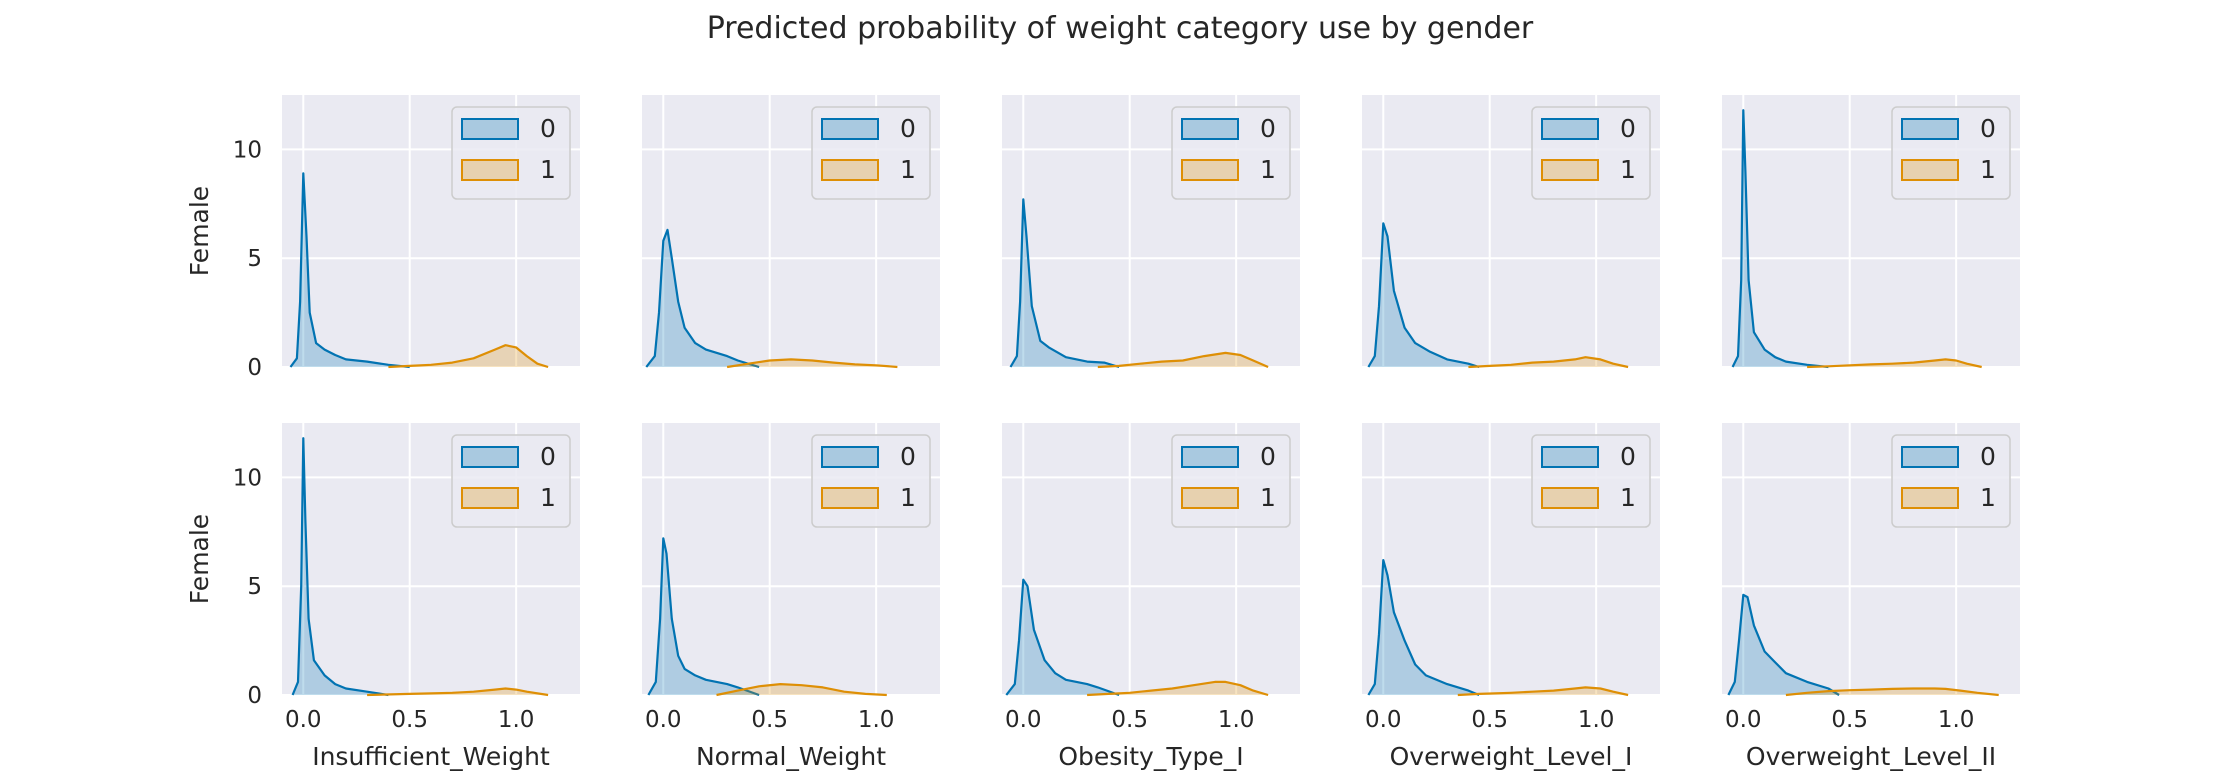 The height and width of the screenshot is (778, 2240). I want to click on panel-r1-c3: 0 1 0.0 0.5 1.0 Overweight_Level_I, so click(1511, 597).